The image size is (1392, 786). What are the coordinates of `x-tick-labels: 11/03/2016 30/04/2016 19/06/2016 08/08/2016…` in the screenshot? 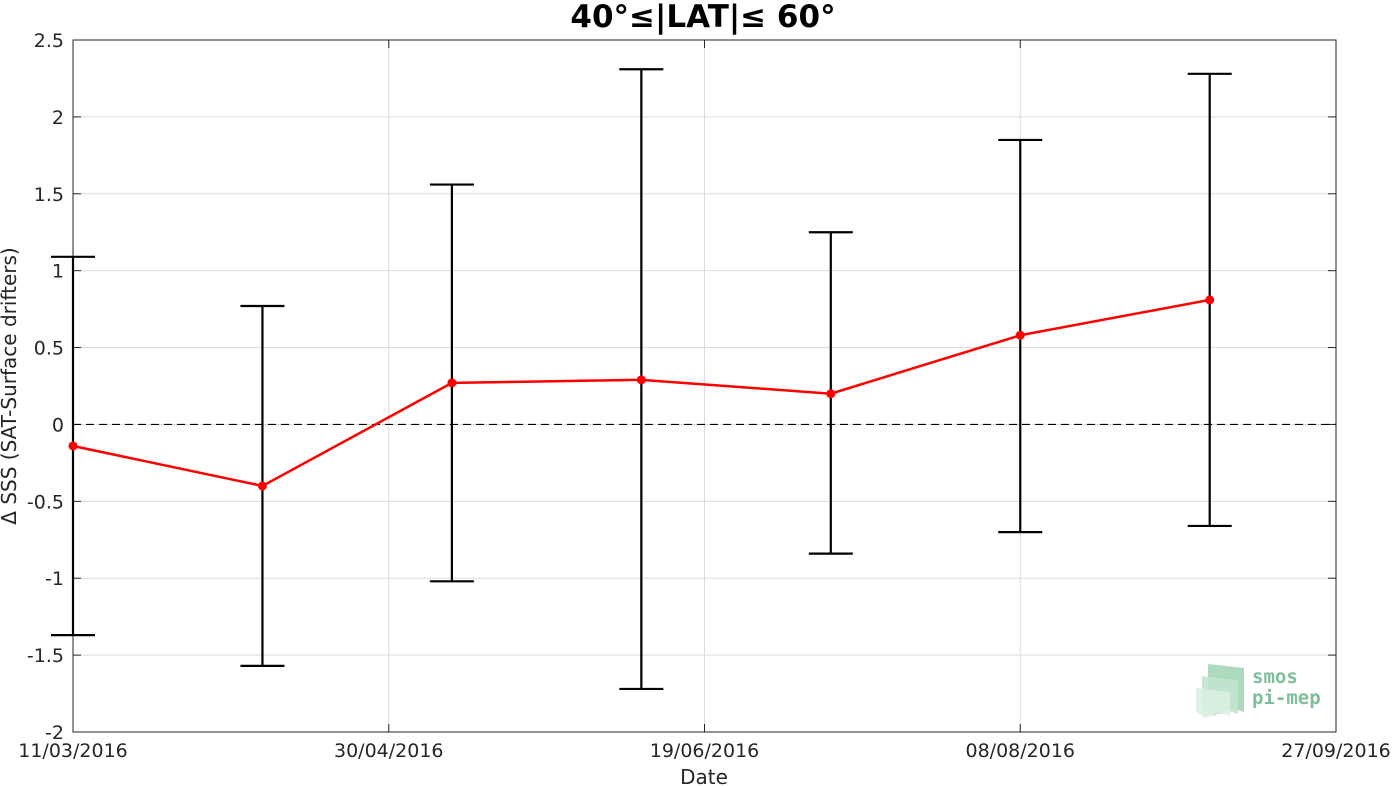 It's located at (704, 751).